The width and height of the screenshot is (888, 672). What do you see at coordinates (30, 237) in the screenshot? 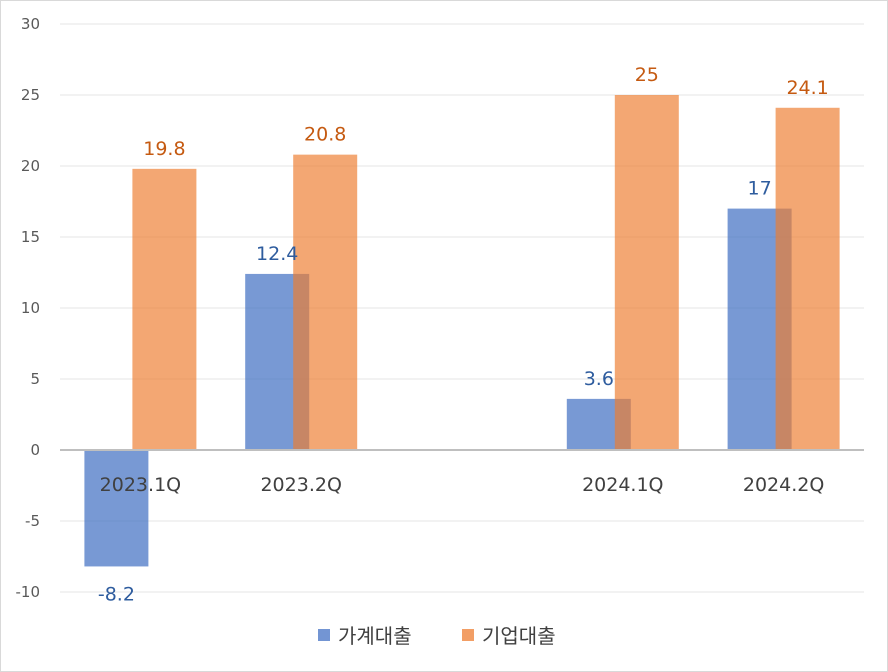
I see `y-tick-label: 15` at bounding box center [30, 237].